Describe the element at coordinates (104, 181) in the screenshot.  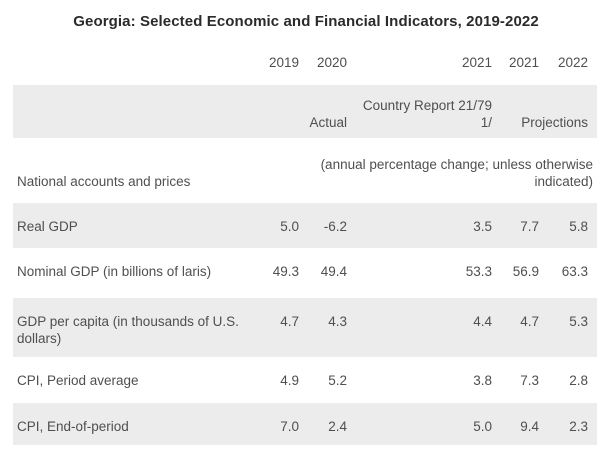
I see `section-label: National accounts and prices` at that location.